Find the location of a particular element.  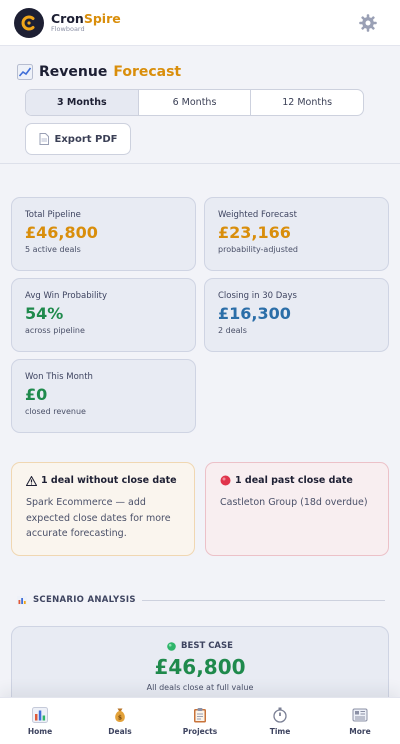

range-selector: 3 Months 6 Months 12 Months is located at coordinates (194, 102).